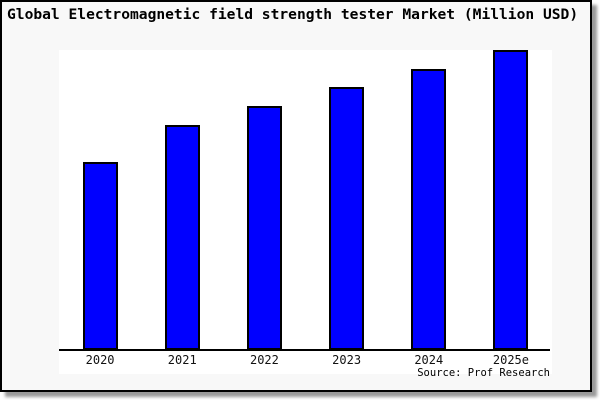  I want to click on bar-2020, so click(100, 256).